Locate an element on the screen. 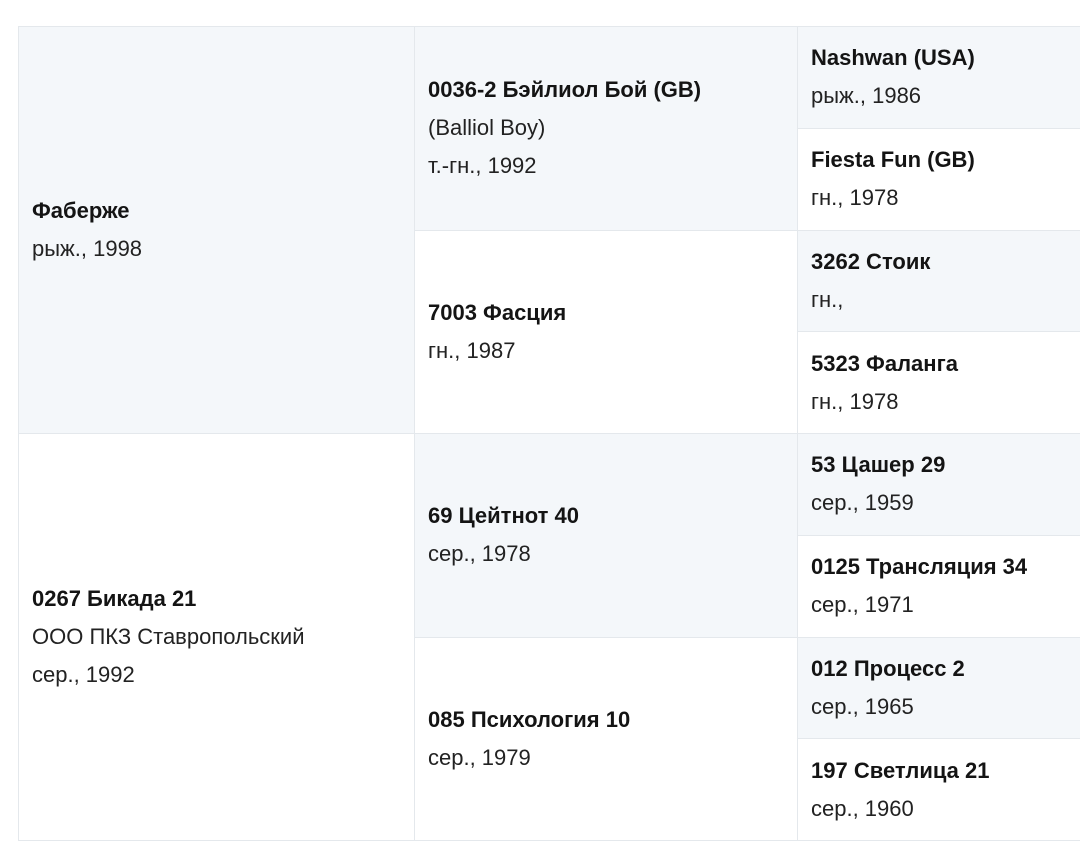  horse-name: Фаберже is located at coordinates (81, 210).